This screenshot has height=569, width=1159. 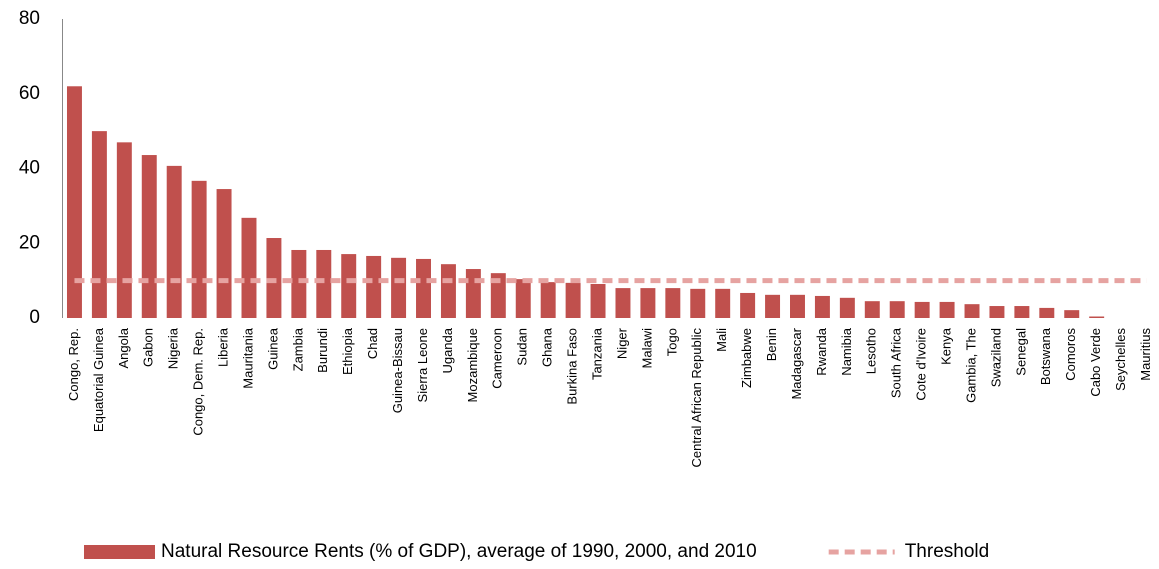 I want to click on x-tick-label: Comoros, so click(x=1070, y=354).